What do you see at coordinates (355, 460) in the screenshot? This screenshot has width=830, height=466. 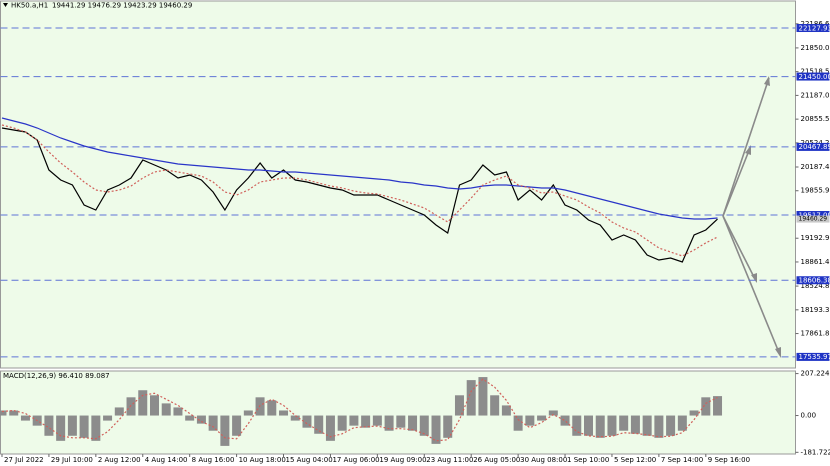 I see `x-tick-label: 17 Aug 06:00` at bounding box center [355, 460].